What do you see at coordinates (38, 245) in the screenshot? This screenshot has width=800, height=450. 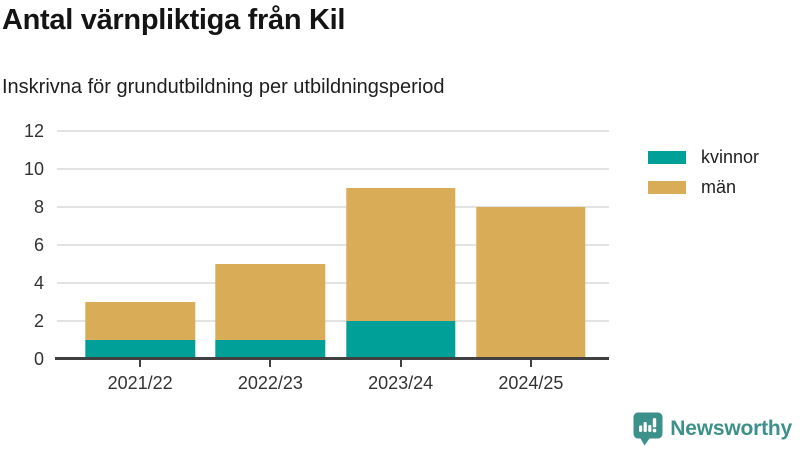 I see `y-tick-label-6: 6` at bounding box center [38, 245].